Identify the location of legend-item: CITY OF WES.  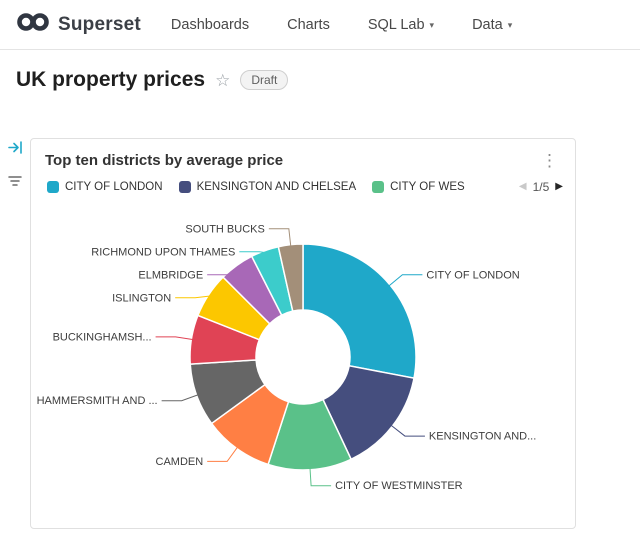
(418, 186).